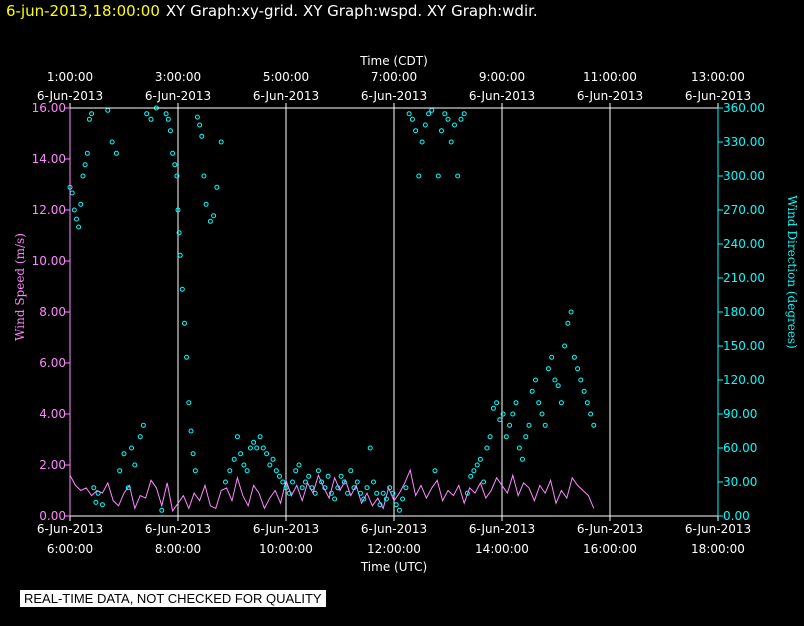  What do you see at coordinates (740, 414) in the screenshot?
I see `right-tick-label: 90.00` at bounding box center [740, 414].